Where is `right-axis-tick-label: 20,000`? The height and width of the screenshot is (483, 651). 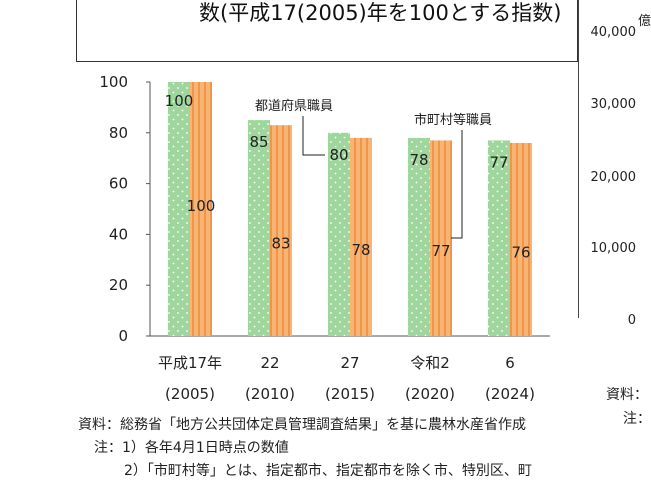 right-axis-tick-label: 20,000 is located at coordinates (614, 177).